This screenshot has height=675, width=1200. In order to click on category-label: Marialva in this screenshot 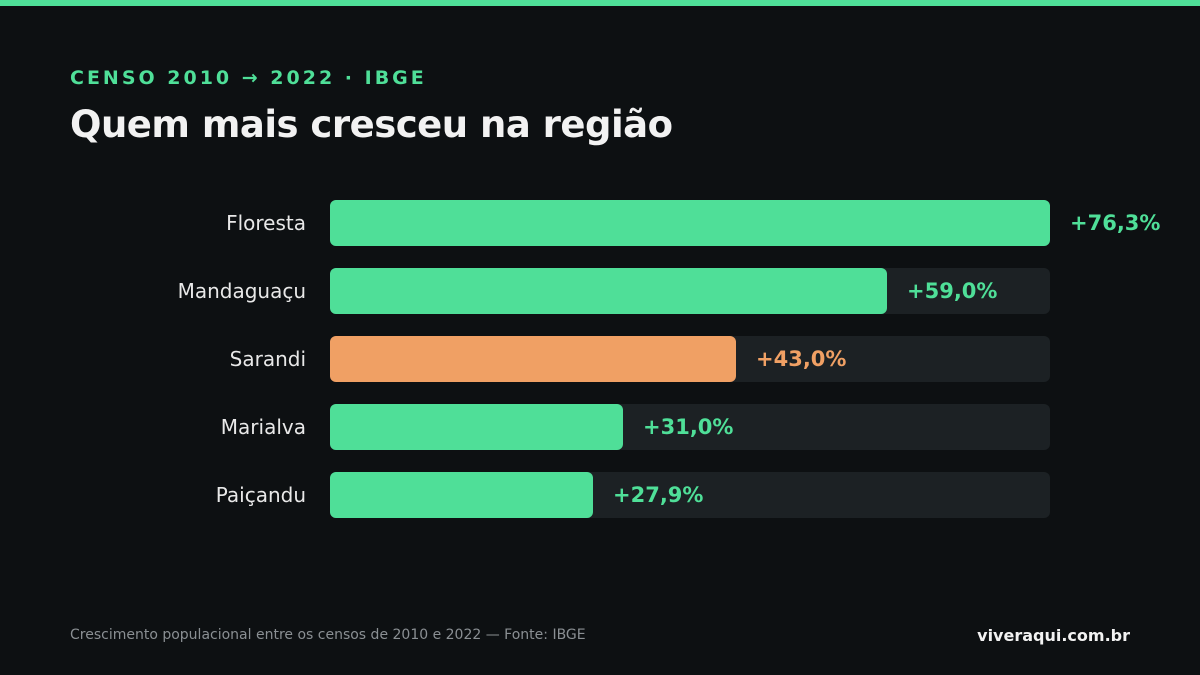, I will do `click(263, 427)`.